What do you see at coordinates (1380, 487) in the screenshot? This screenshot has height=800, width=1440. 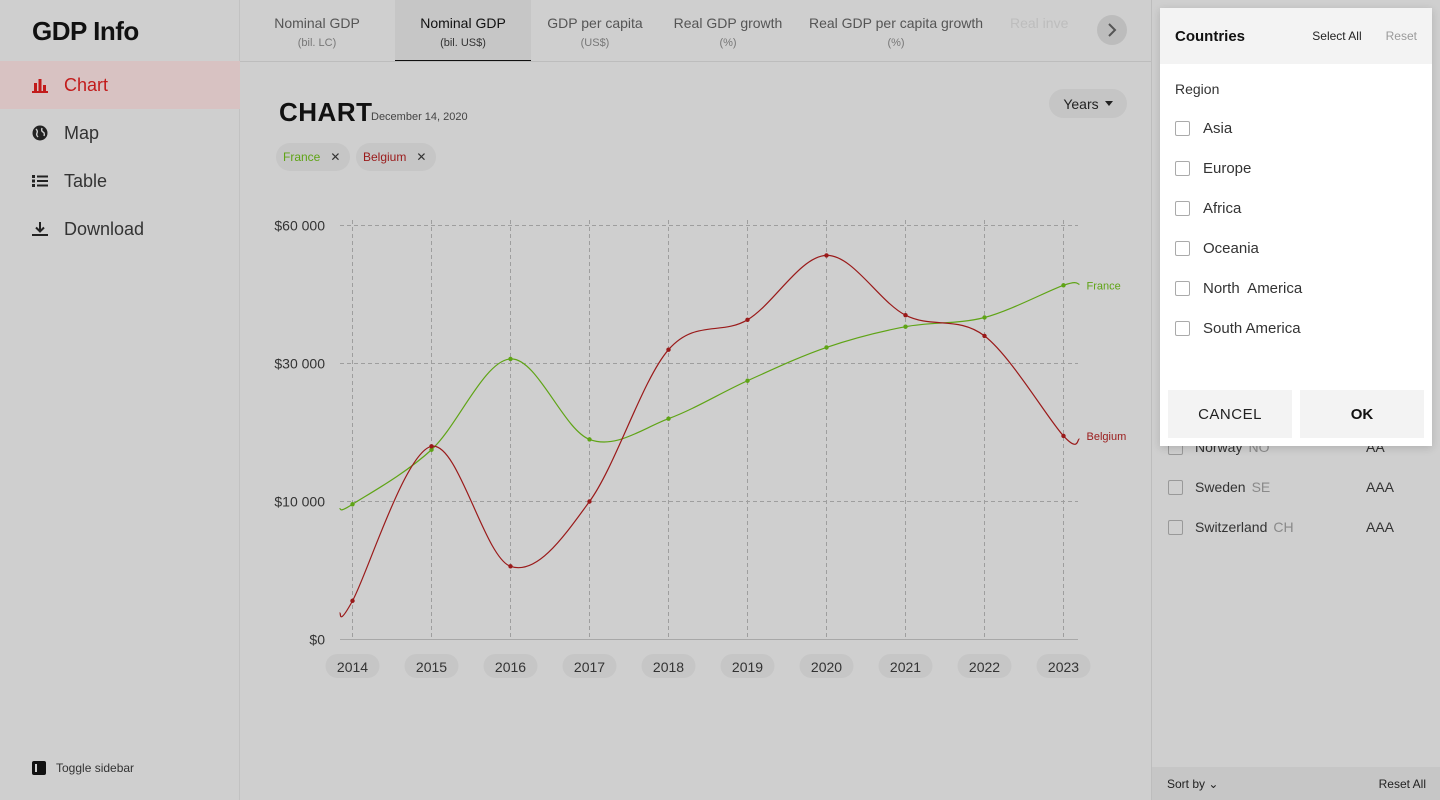 I see `country-rating: AAA` at bounding box center [1380, 487].